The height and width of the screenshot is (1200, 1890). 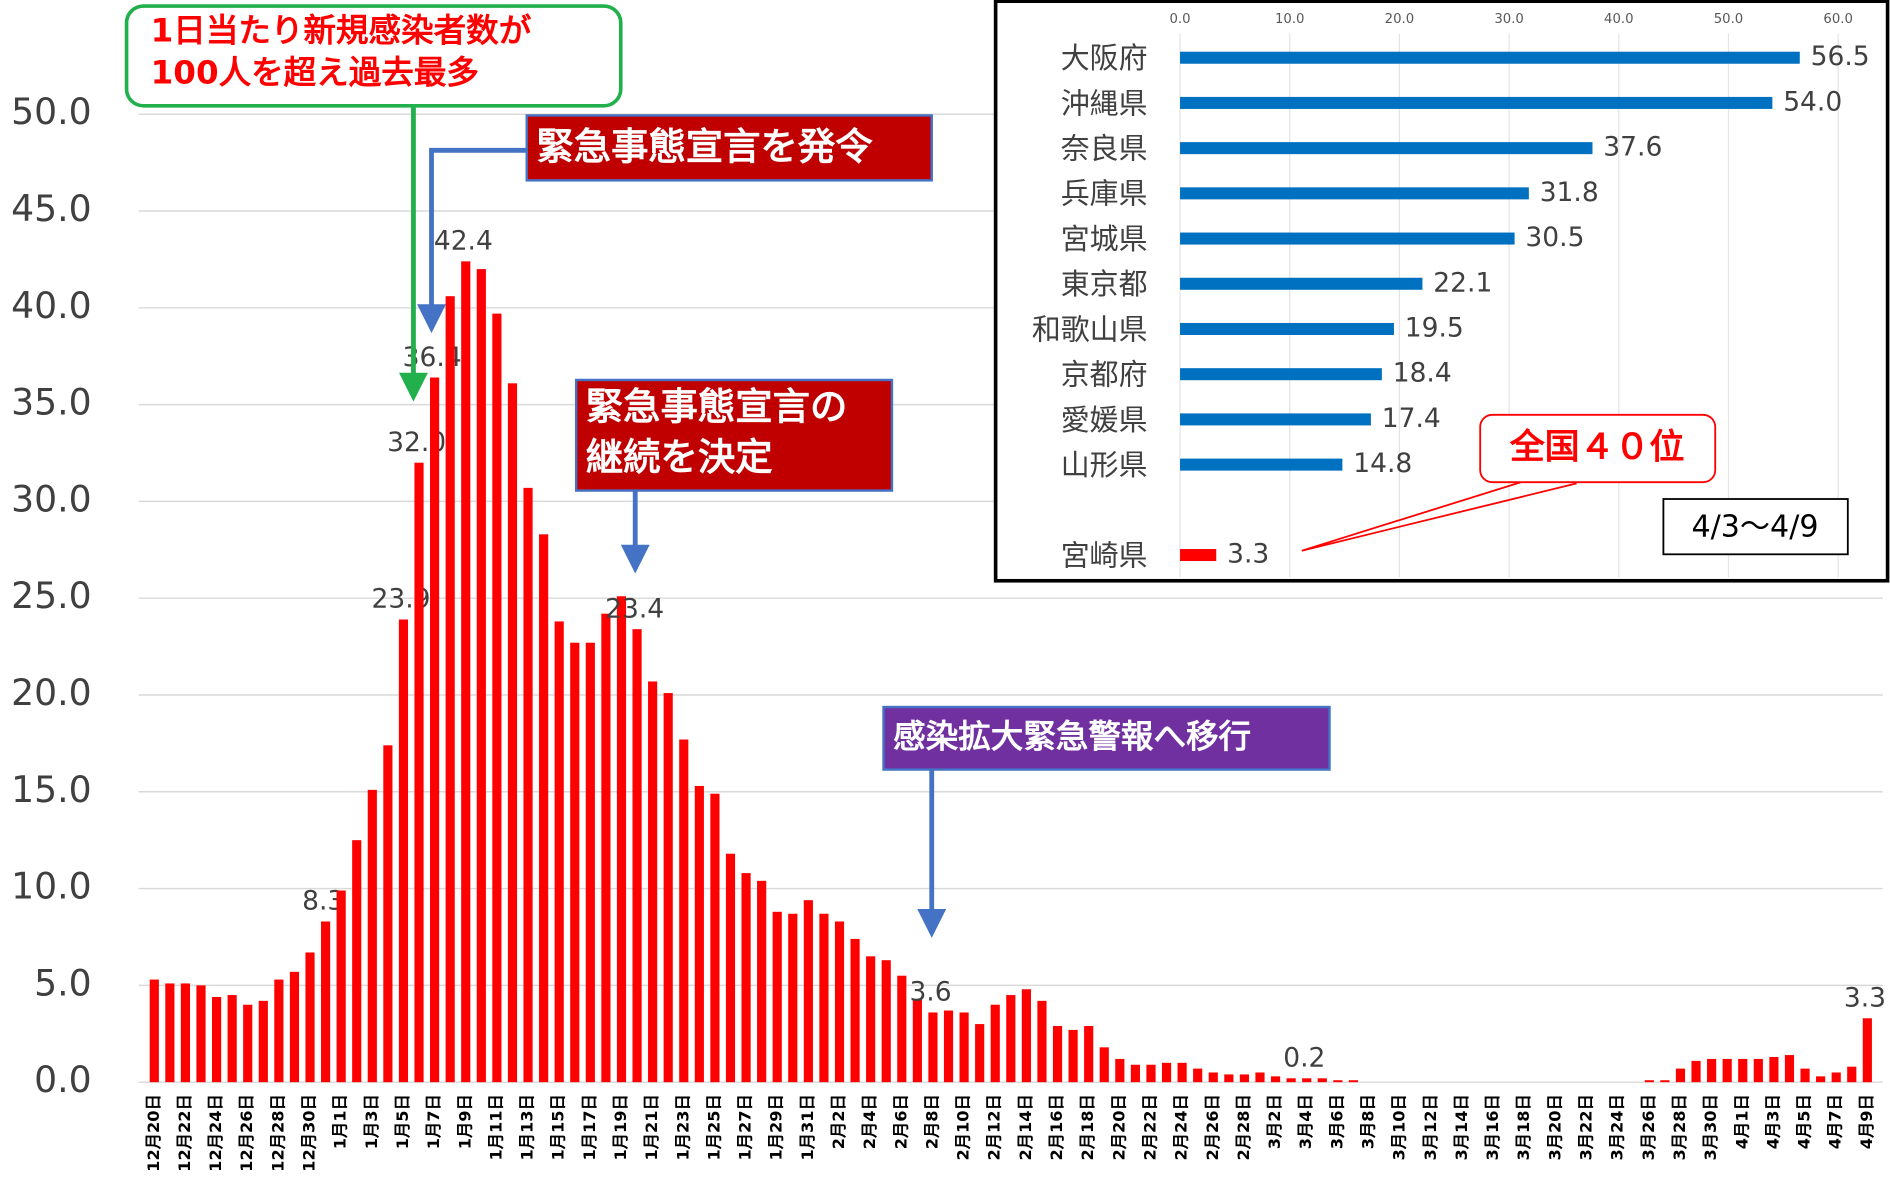 What do you see at coordinates (1118, 1127) in the screenshot?
I see `x-tick-label: 2月20日` at bounding box center [1118, 1127].